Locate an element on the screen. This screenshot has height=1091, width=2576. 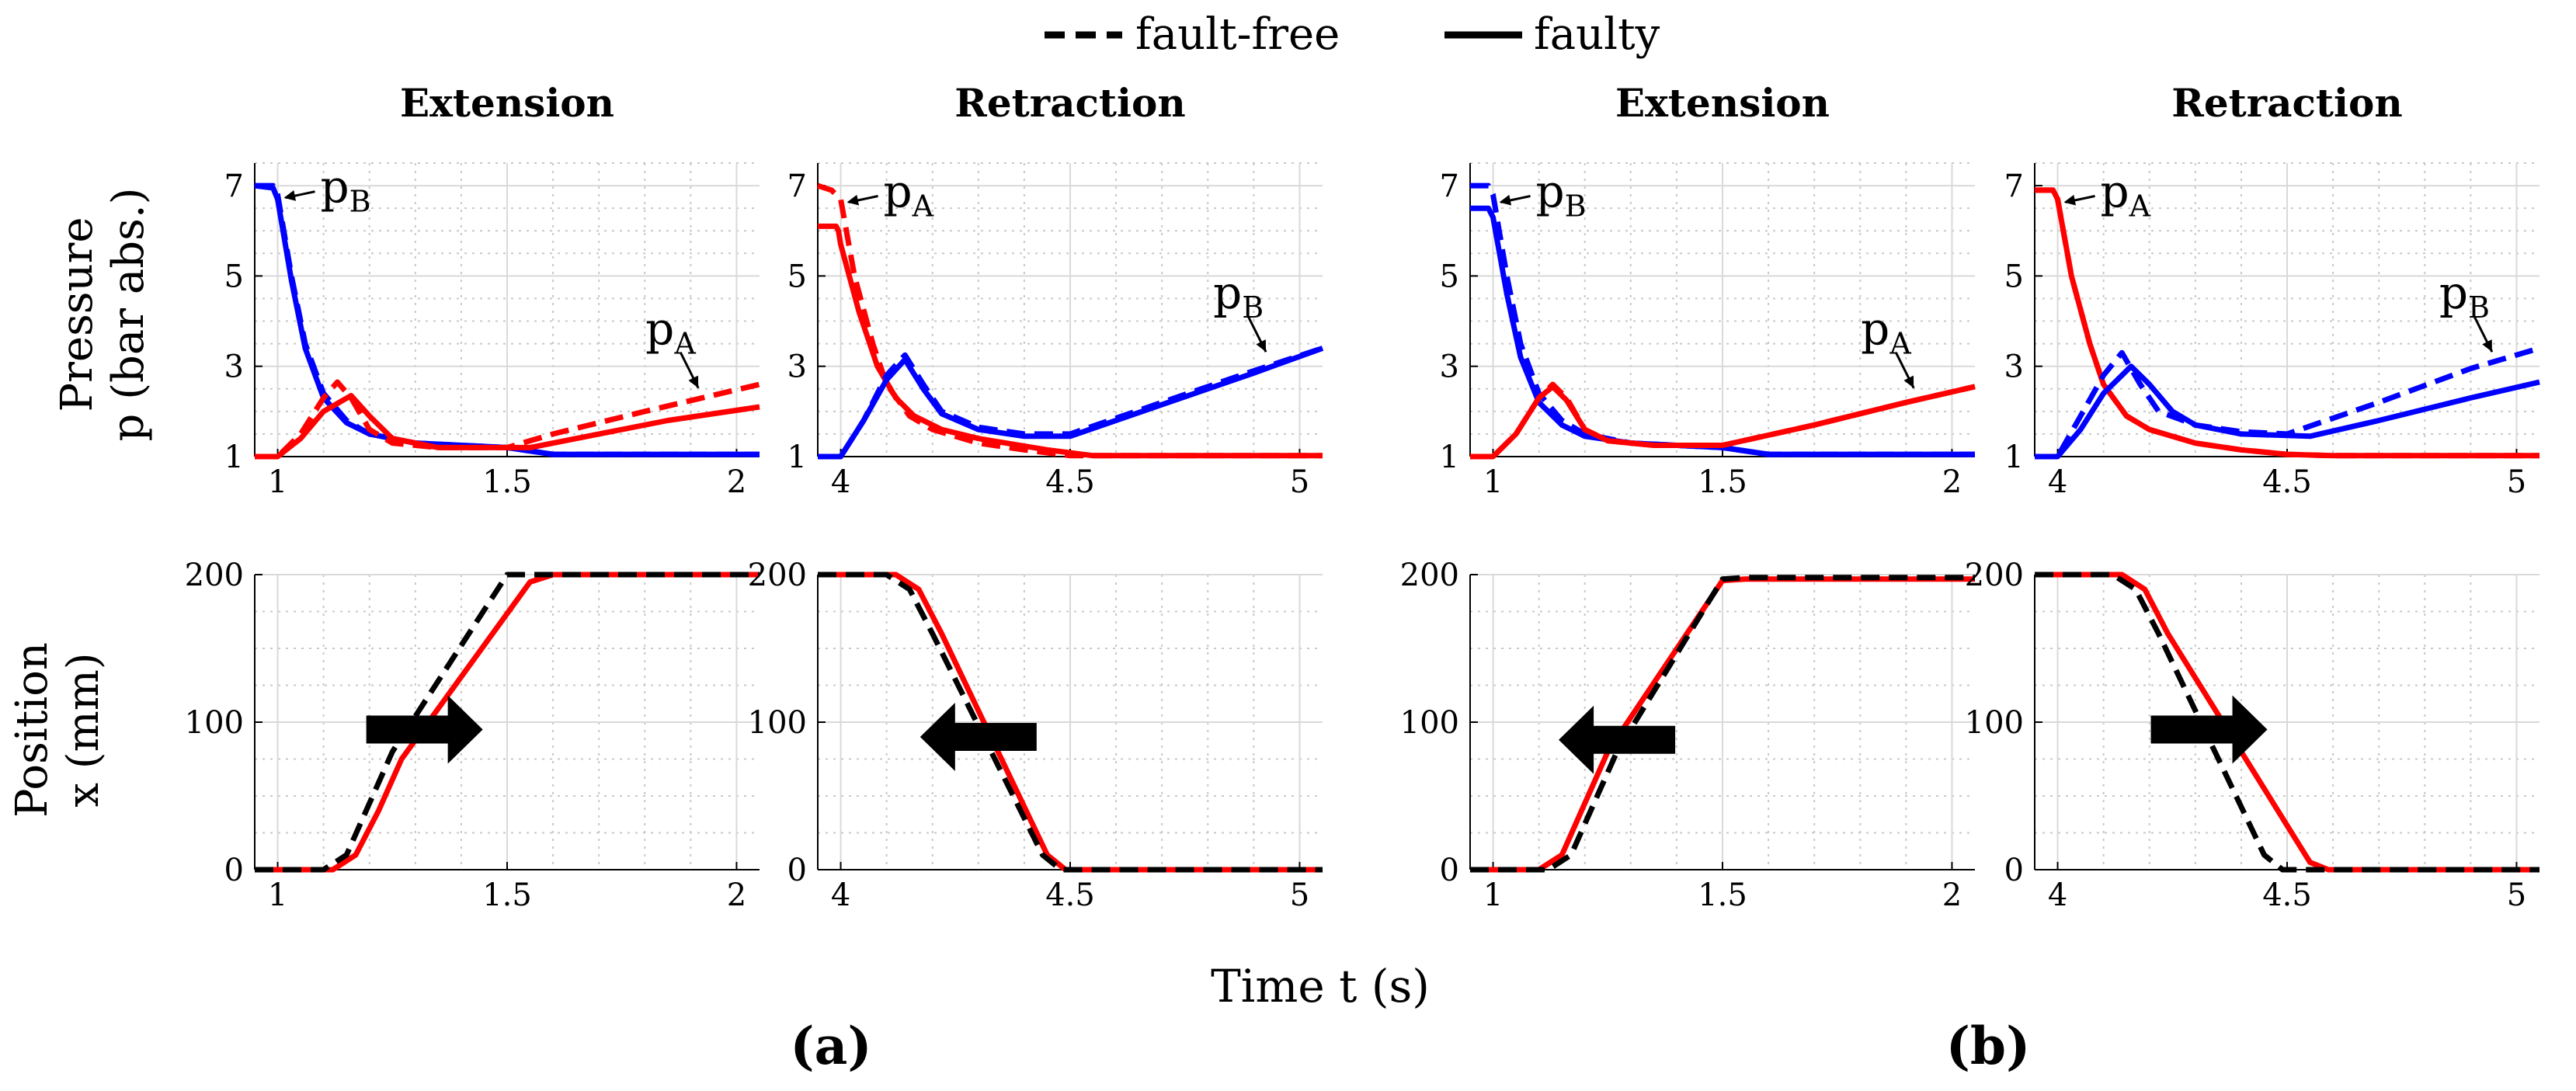
pressure-row-label-line2: p (bar abs.) is located at coordinates (128, 315).